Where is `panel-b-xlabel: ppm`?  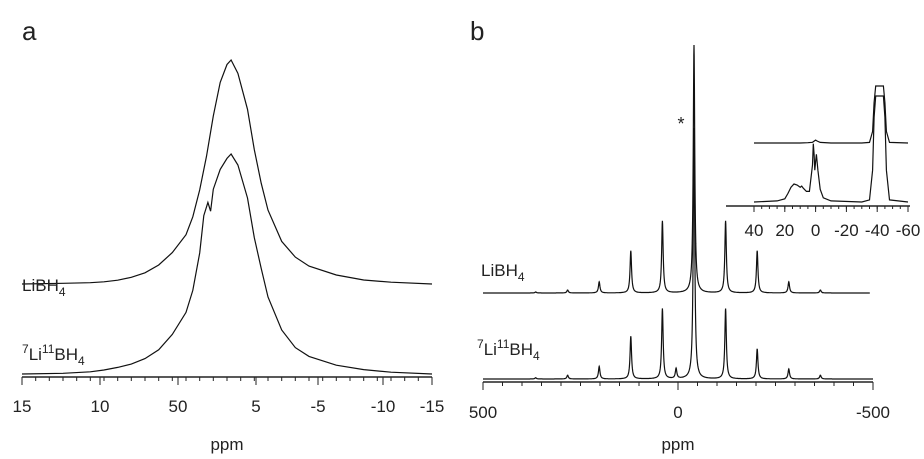 panel-b-xlabel: ppm is located at coordinates (677, 444).